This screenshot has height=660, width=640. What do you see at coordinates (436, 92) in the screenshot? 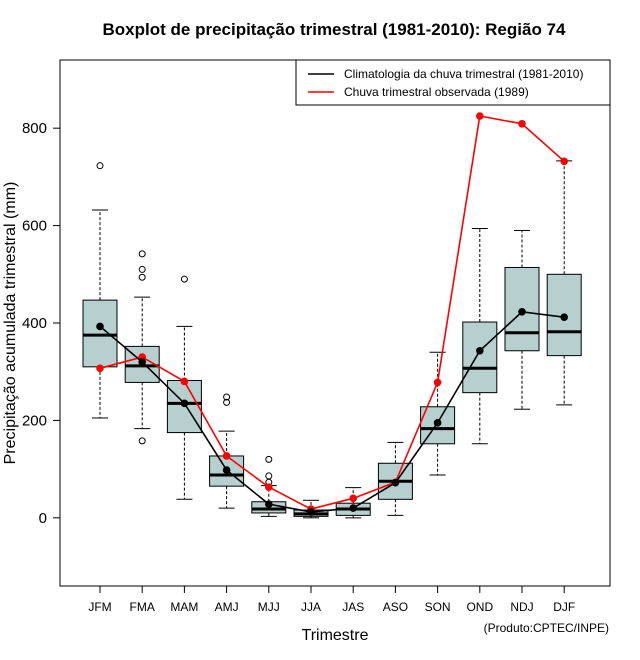
I see `legend-label-observed: Chuva trimestral observada (1989)` at bounding box center [436, 92].